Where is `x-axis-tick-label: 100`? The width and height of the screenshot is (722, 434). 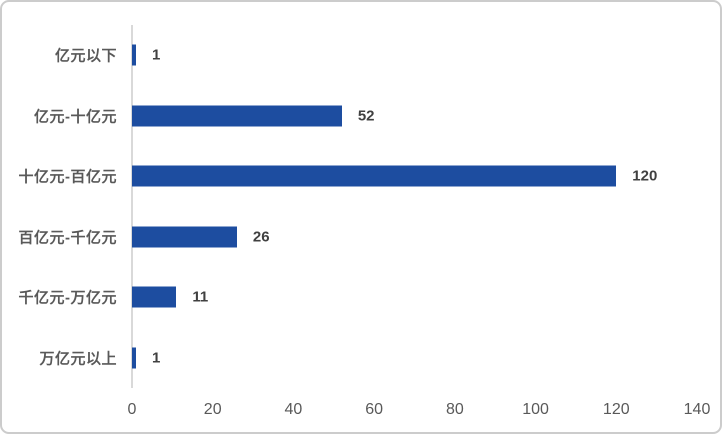
x-axis-tick-label: 100 is located at coordinates (535, 409).